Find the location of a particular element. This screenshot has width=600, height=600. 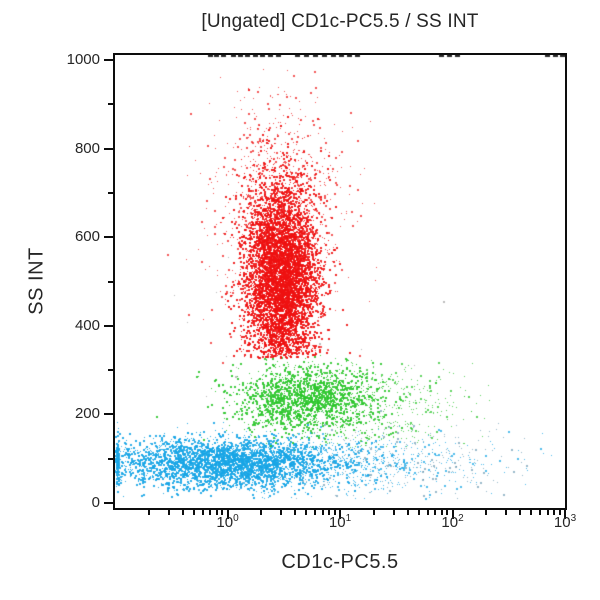

x-axis-label: CD1c-PC5.5 is located at coordinates (340, 562).